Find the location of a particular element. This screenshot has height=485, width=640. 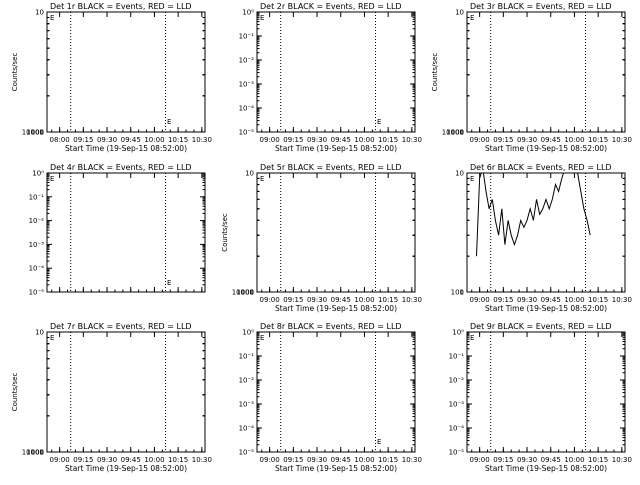

x-tick-label: 08:00 is located at coordinates (60, 140).